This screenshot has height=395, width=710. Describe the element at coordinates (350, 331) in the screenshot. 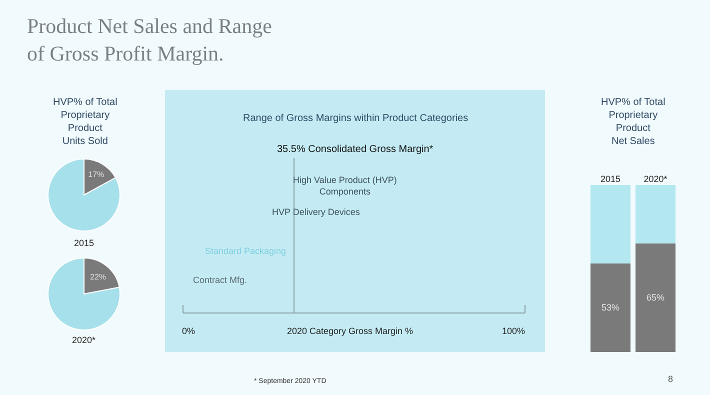

I see `text: 2020 Category Gross Margin %` at that location.